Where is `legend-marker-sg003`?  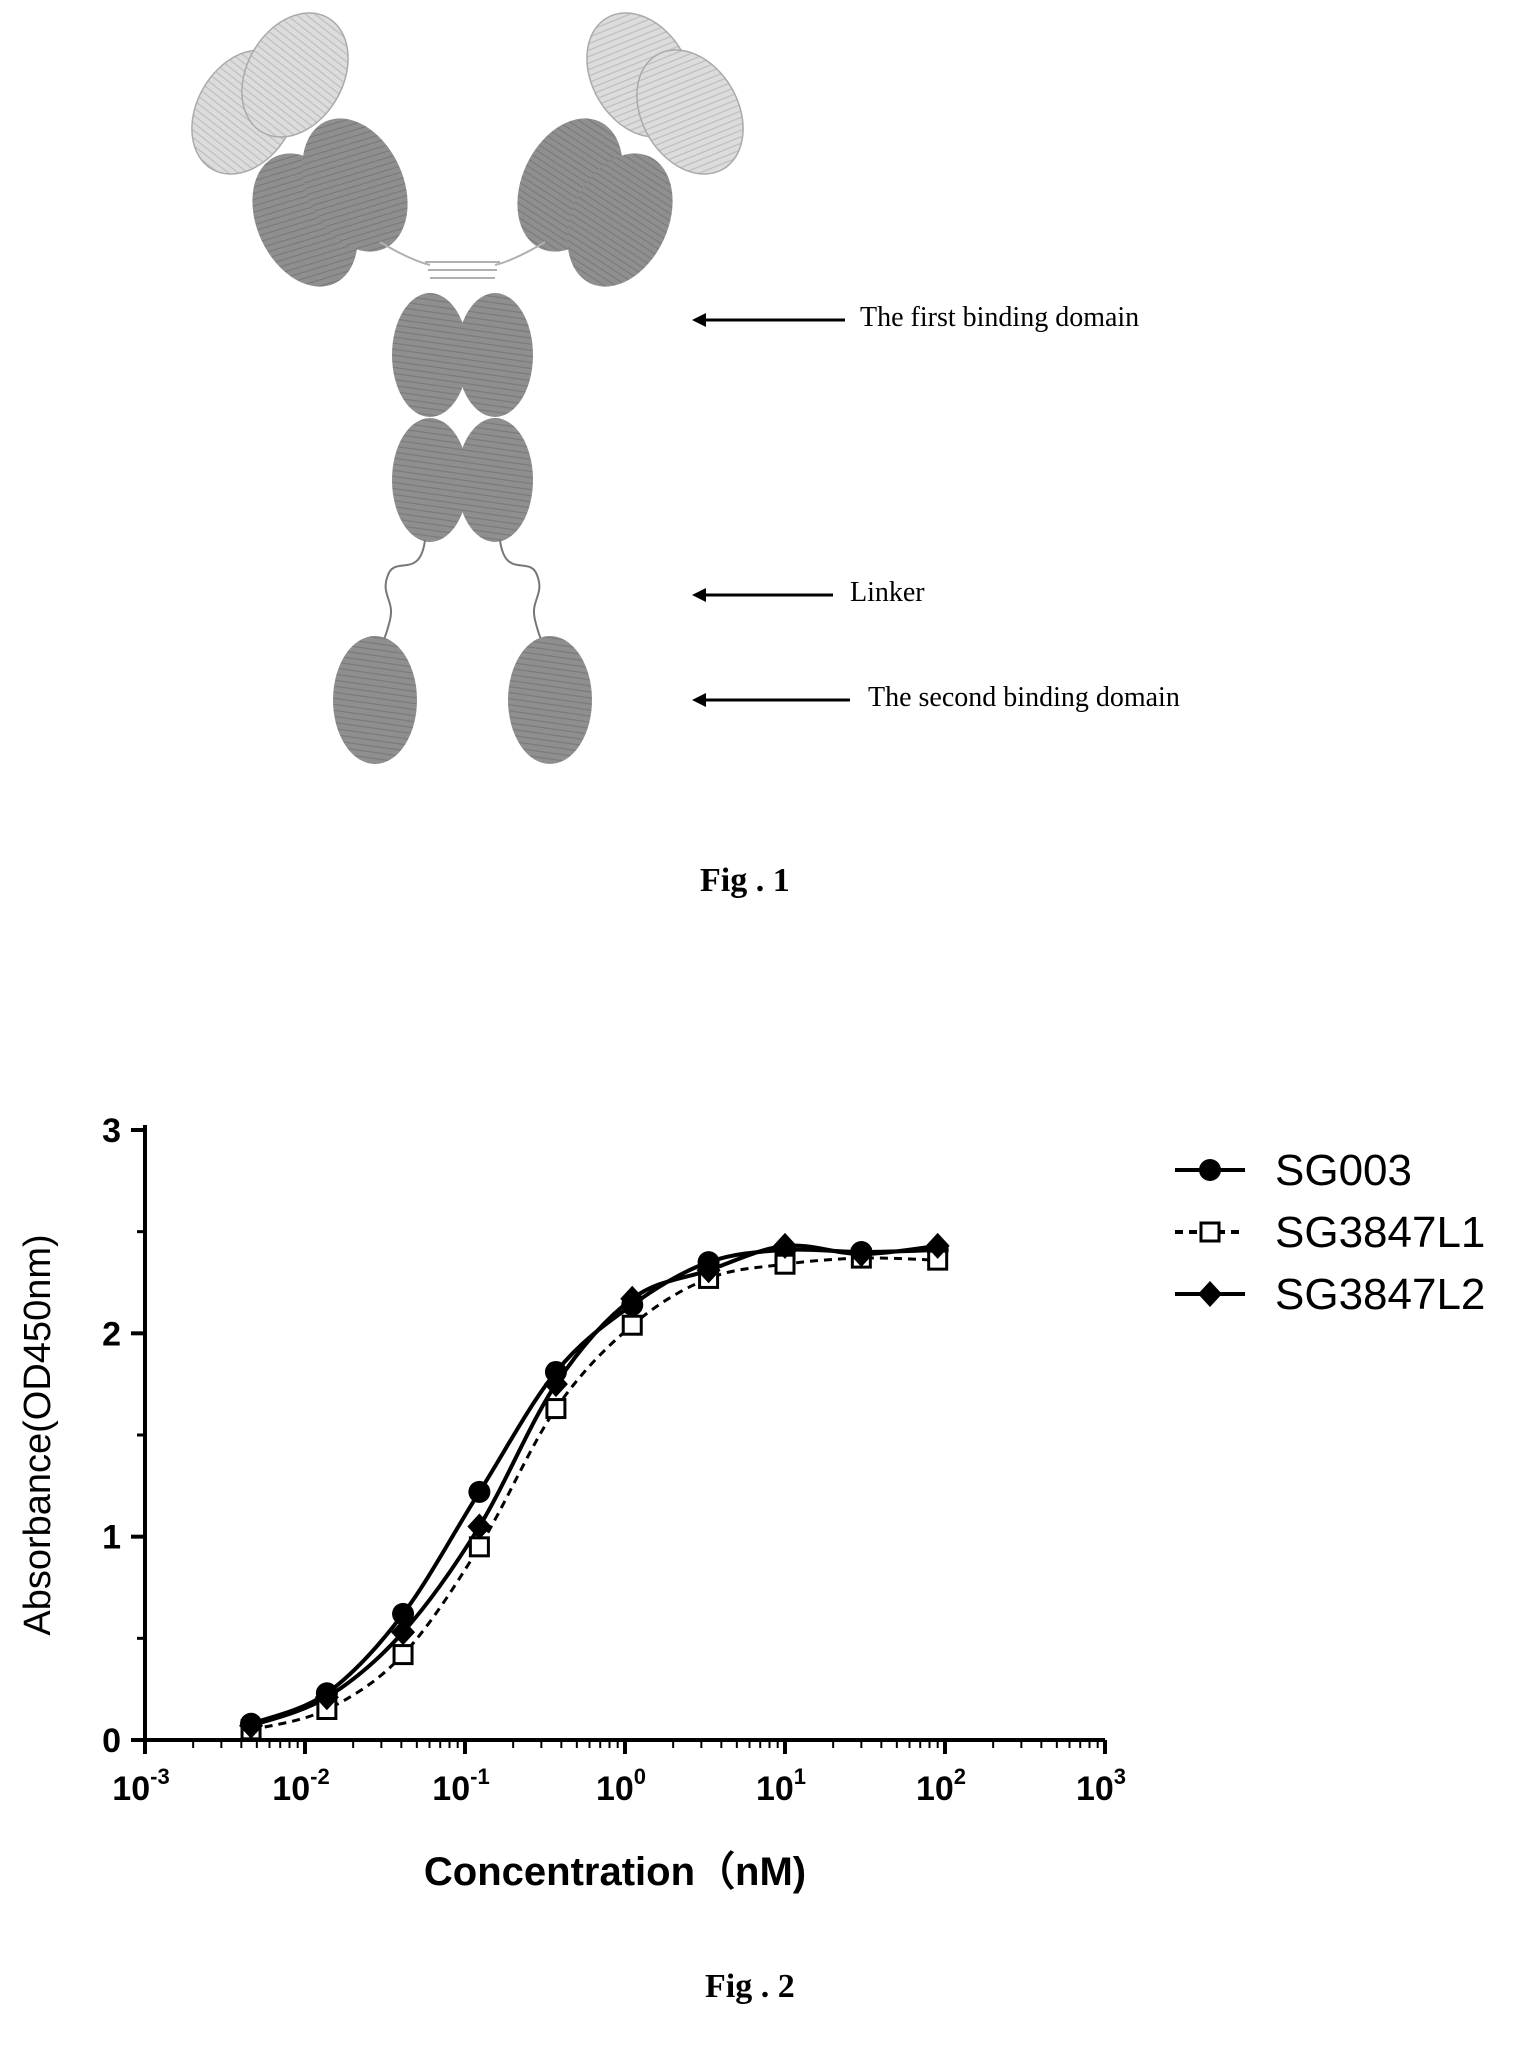
legend-marker-sg003 is located at coordinates (1210, 1170).